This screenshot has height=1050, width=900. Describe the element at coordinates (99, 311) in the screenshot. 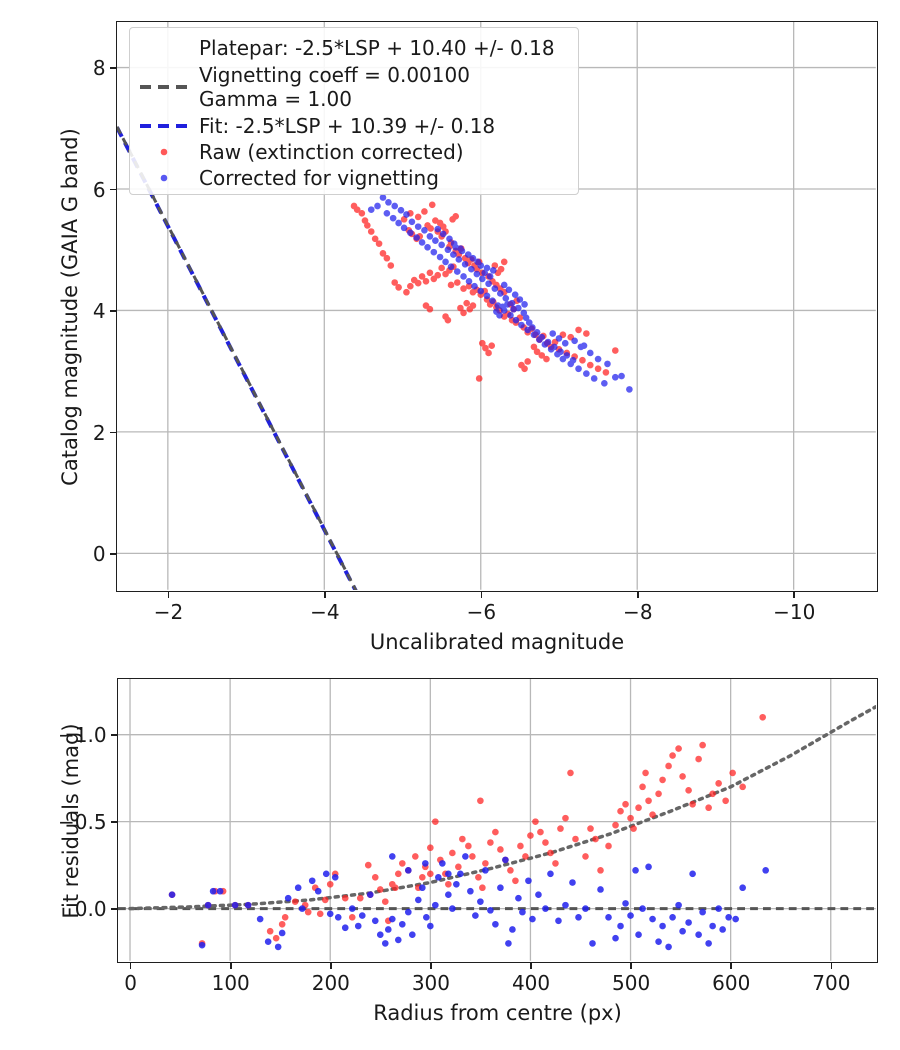

I see `y-tick-label: 4` at that location.